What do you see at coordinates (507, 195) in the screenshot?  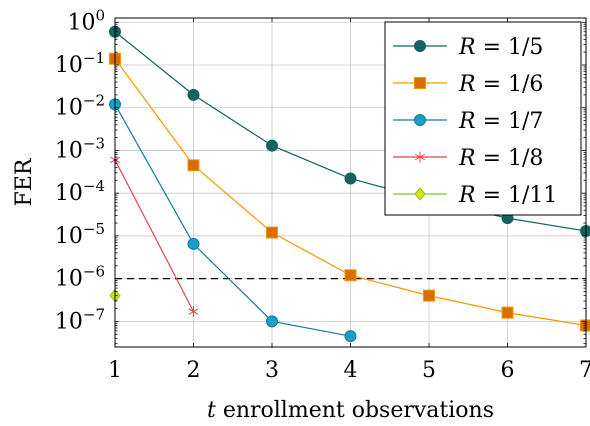 I see `legend-label: R = 1/11` at bounding box center [507, 195].